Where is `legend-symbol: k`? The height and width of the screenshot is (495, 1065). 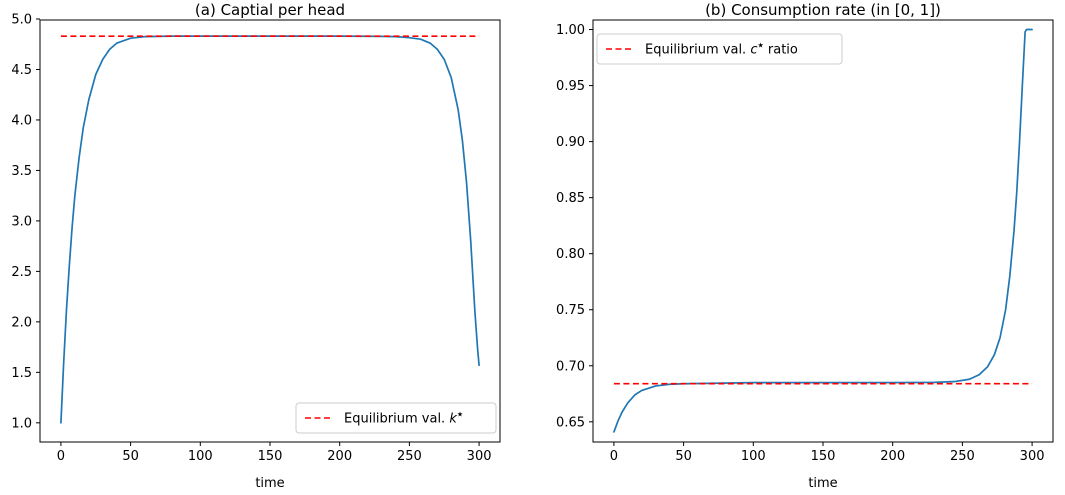 legend-symbol: k is located at coordinates (453, 419).